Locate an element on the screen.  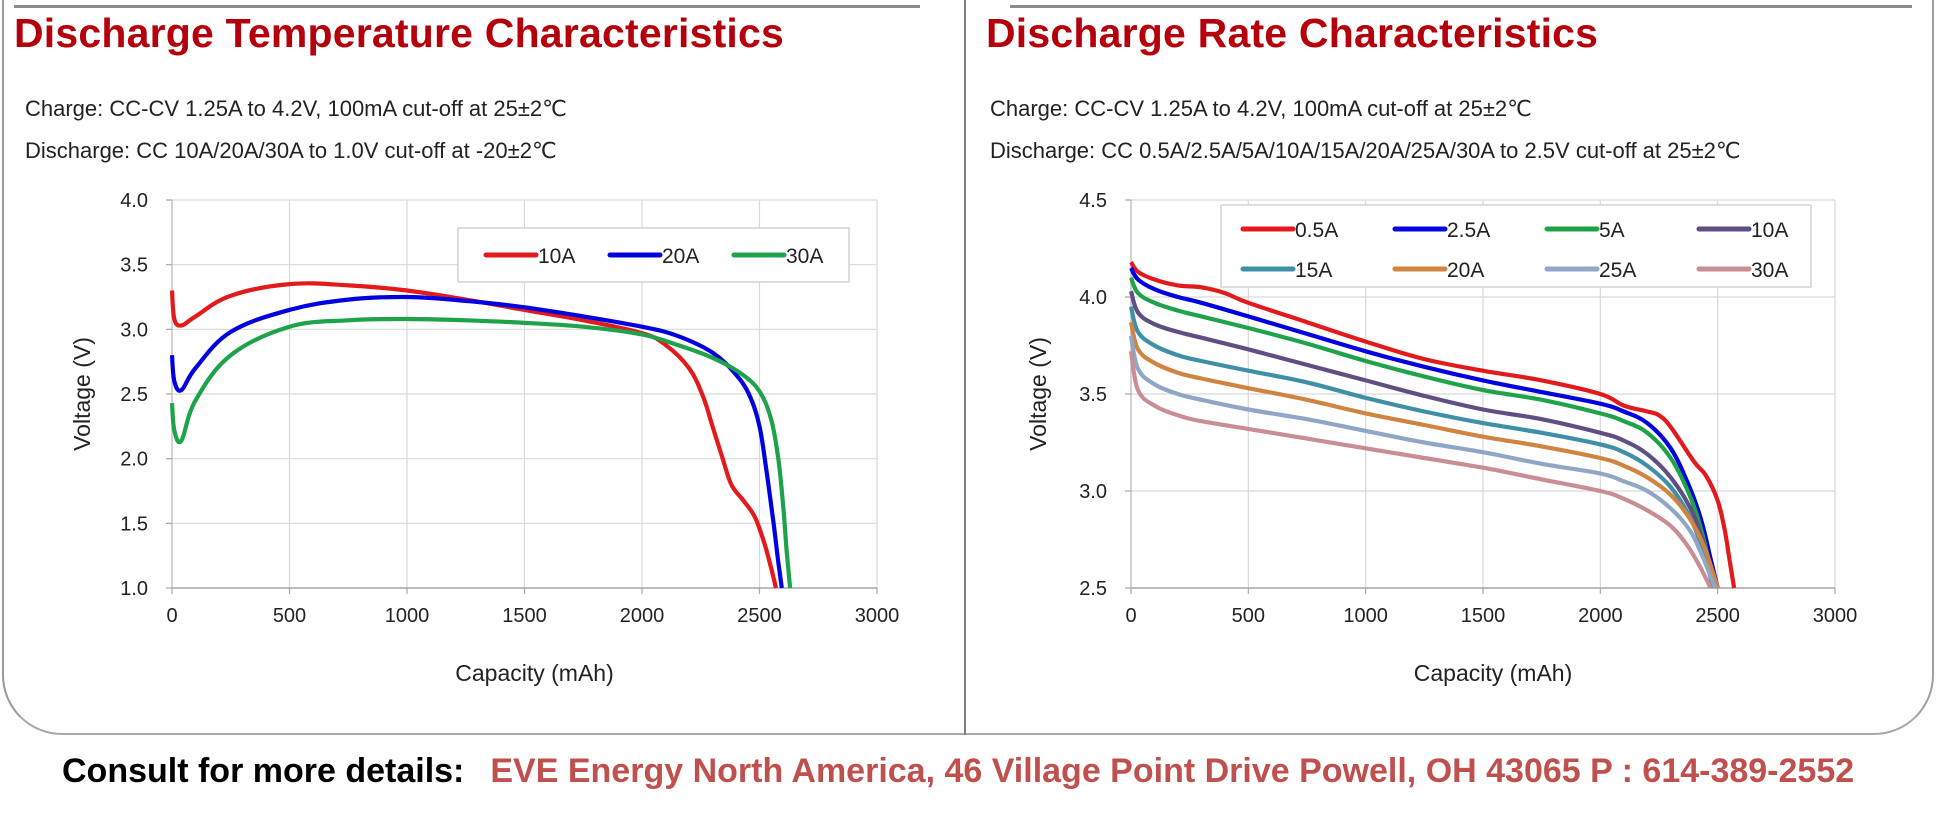
legend-label: 2.5A is located at coordinates (1468, 230).